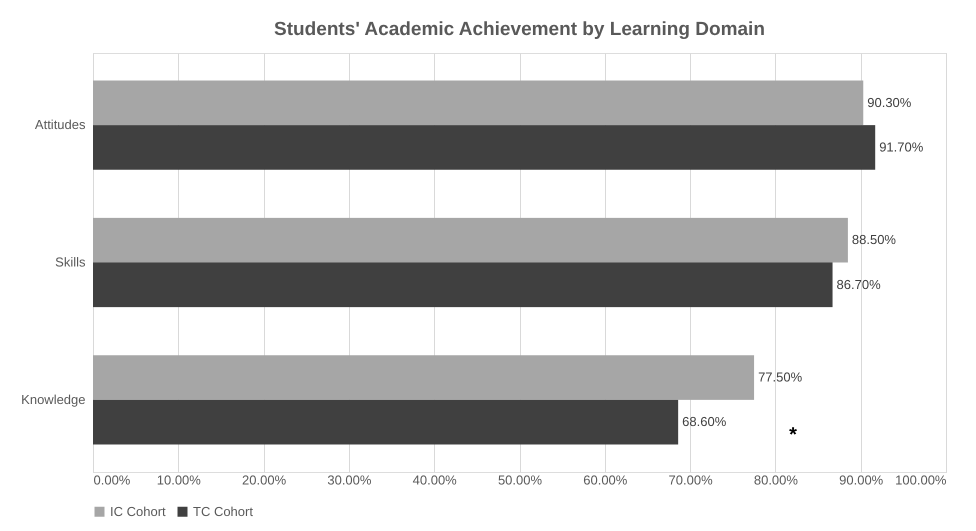  I want to click on x-tick-label: 0.00%, so click(112, 480).